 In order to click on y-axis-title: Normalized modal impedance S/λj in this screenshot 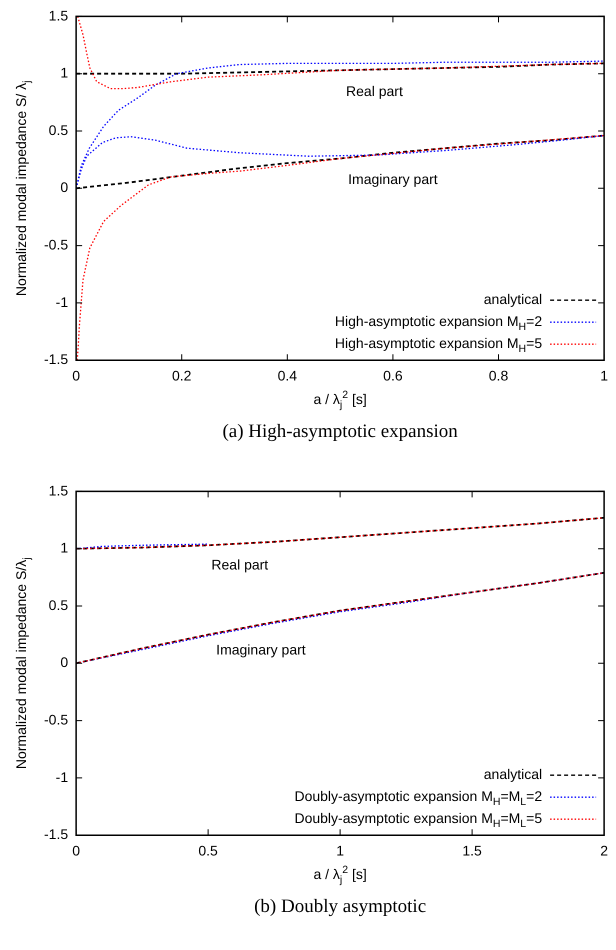, I will do `click(22, 663)`.